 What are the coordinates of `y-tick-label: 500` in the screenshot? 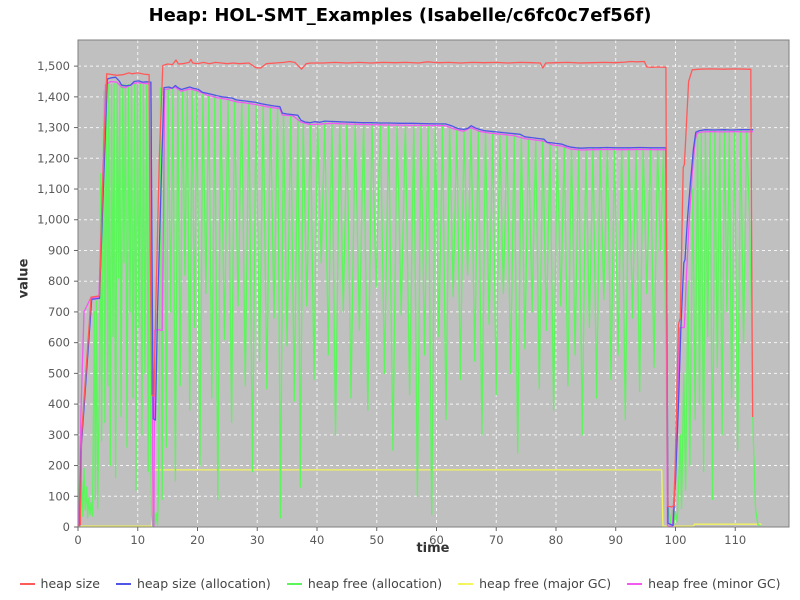 It's located at (59, 373).